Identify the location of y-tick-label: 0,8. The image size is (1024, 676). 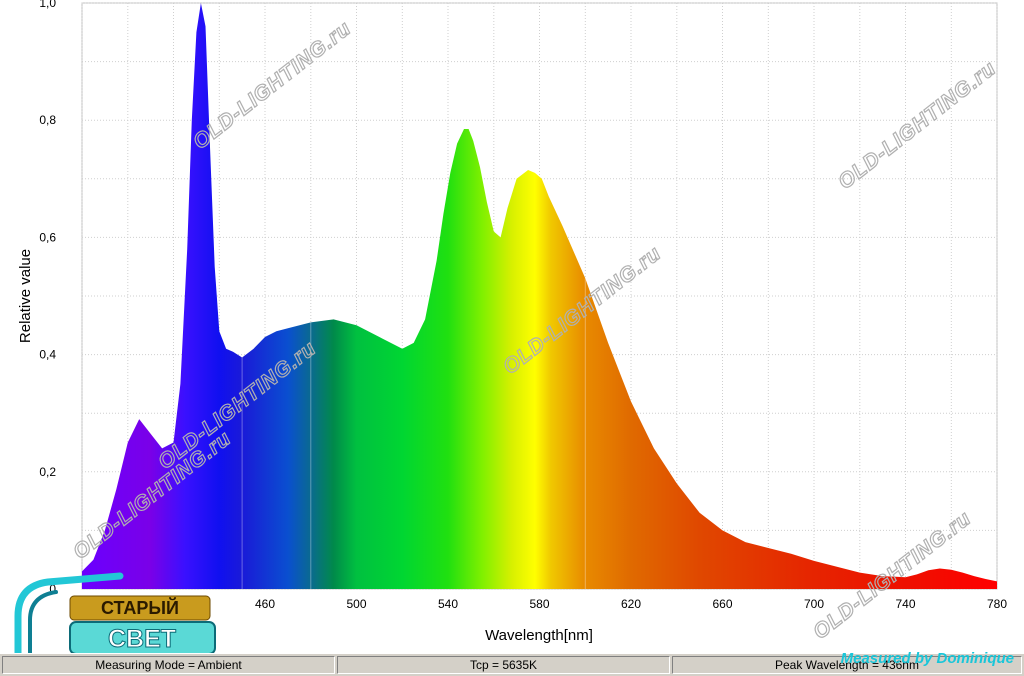
(47, 120).